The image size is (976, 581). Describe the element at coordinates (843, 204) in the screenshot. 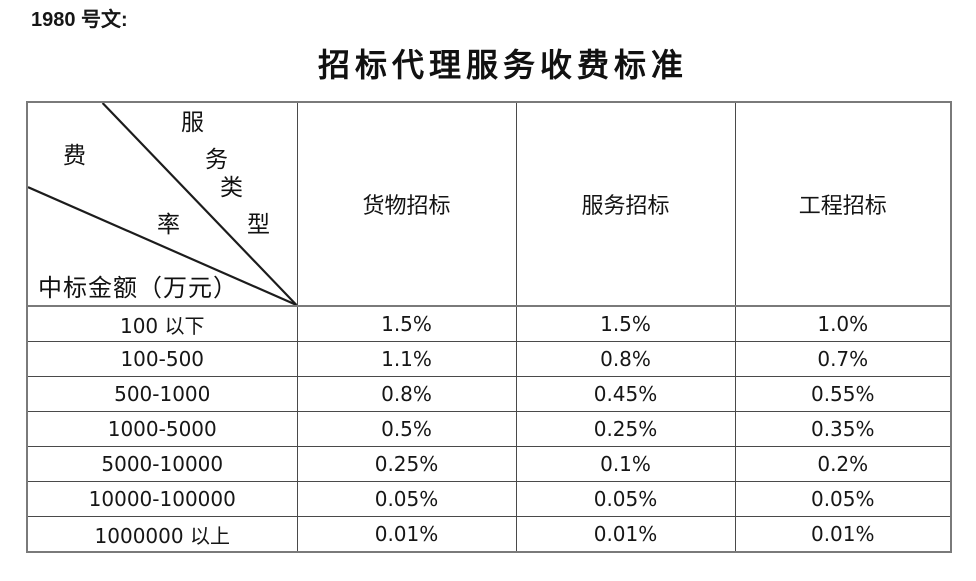

I see `column-header-engineering-bidding: 工程招标` at that location.